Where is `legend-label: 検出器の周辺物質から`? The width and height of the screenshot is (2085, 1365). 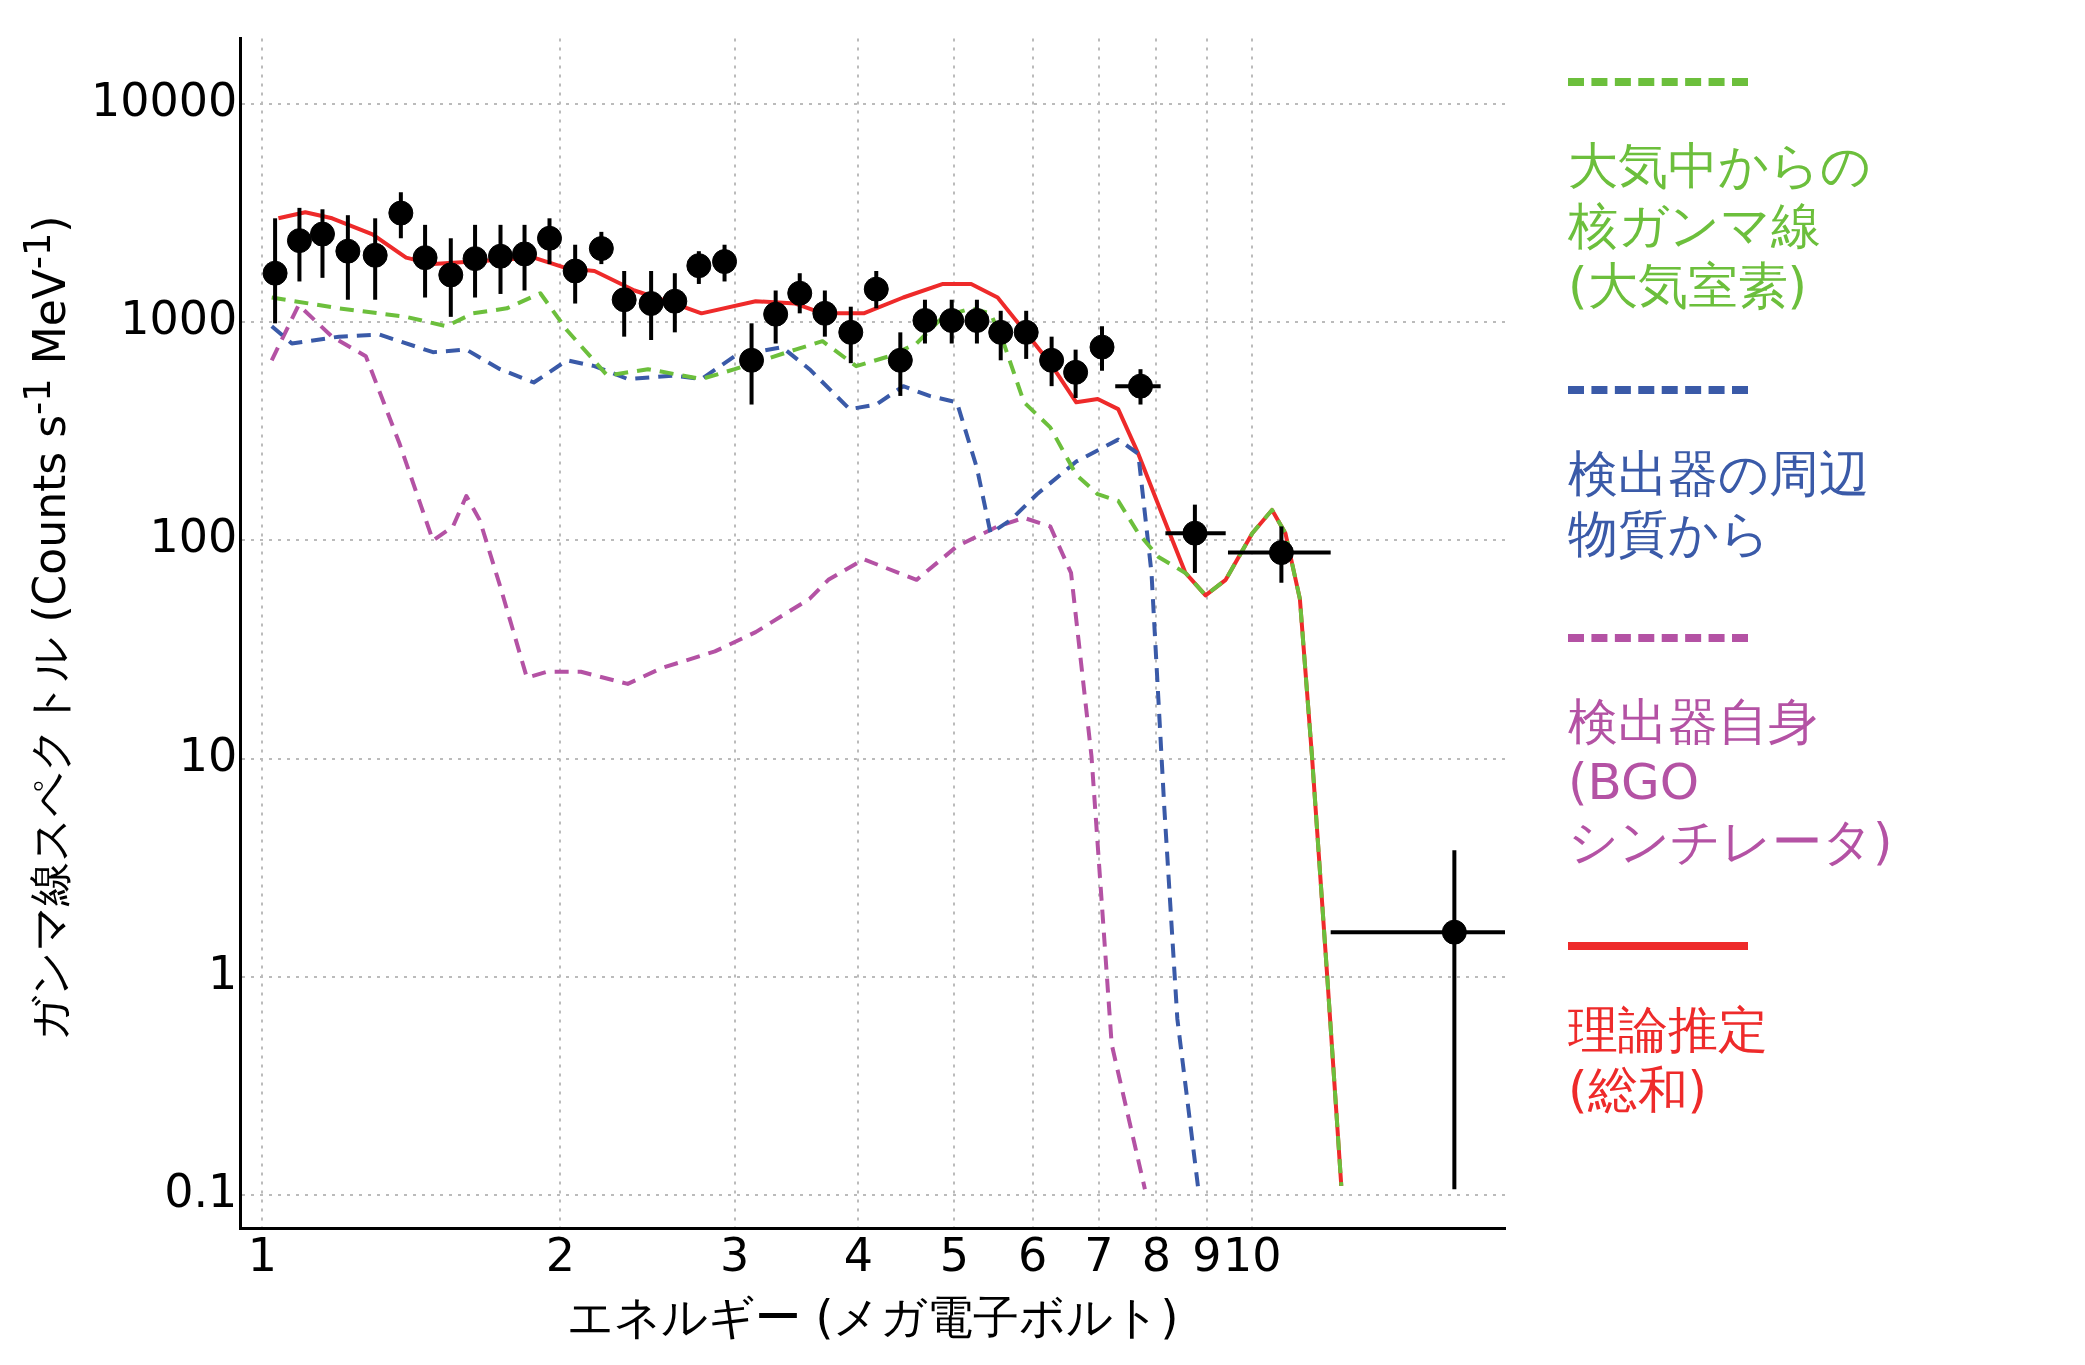
legend-label: 検出器の周辺物質から is located at coordinates (1719, 504).